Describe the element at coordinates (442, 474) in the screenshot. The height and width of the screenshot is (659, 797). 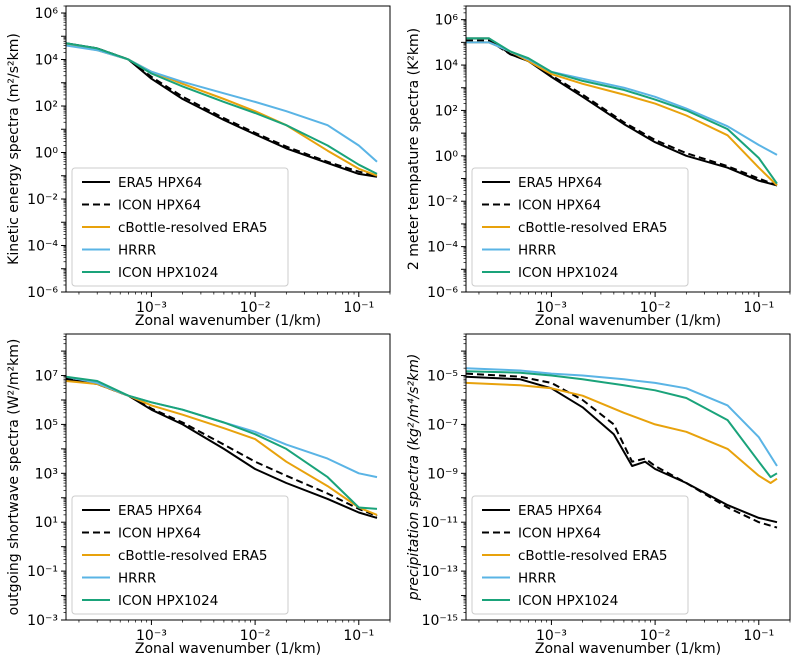
I see `y-tick-label: 10⁻⁹` at that location.